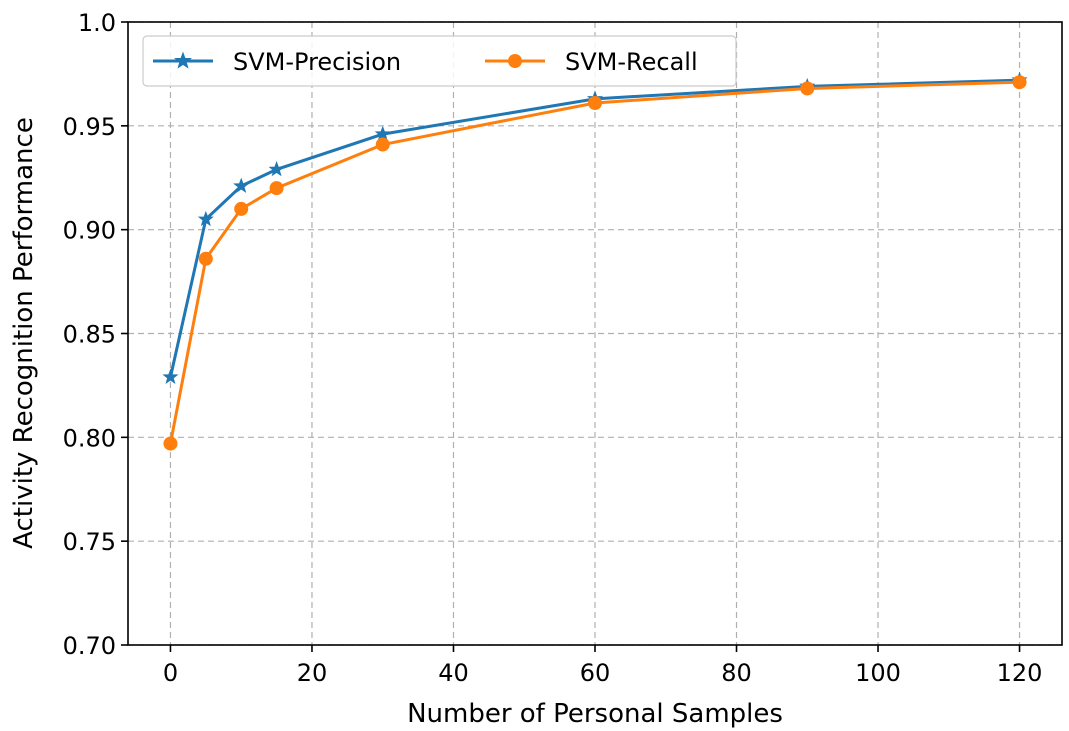 The width and height of the screenshot is (1069, 731). Describe the element at coordinates (878, 673) in the screenshot. I see `x-tick-label: 100` at that location.